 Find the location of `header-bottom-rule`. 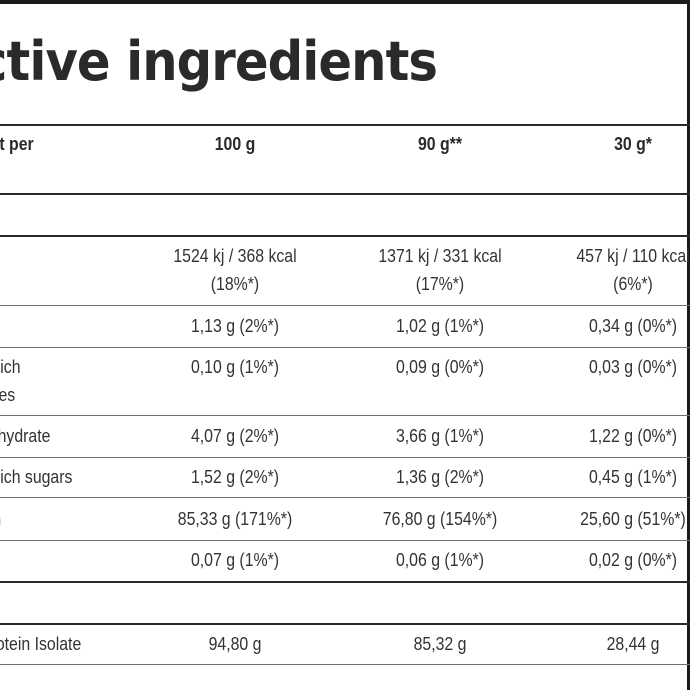

header-bottom-rule is located at coordinates (345, 194).